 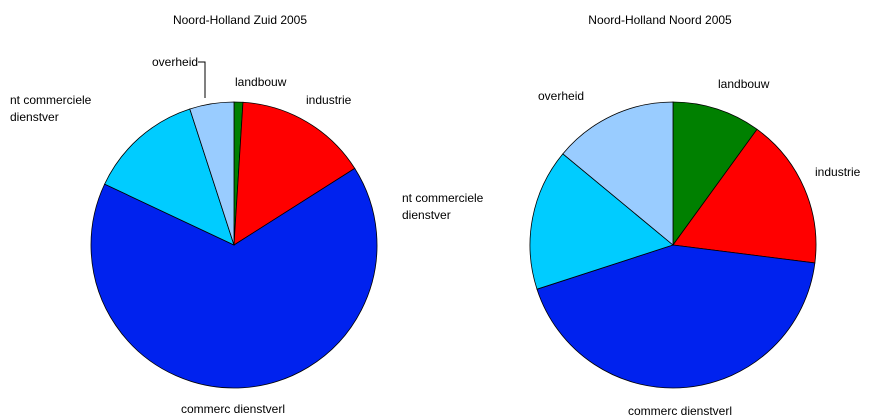 What do you see at coordinates (240, 20) in the screenshot?
I see `chart-title: Noord-Holland Zuid 2005` at bounding box center [240, 20].